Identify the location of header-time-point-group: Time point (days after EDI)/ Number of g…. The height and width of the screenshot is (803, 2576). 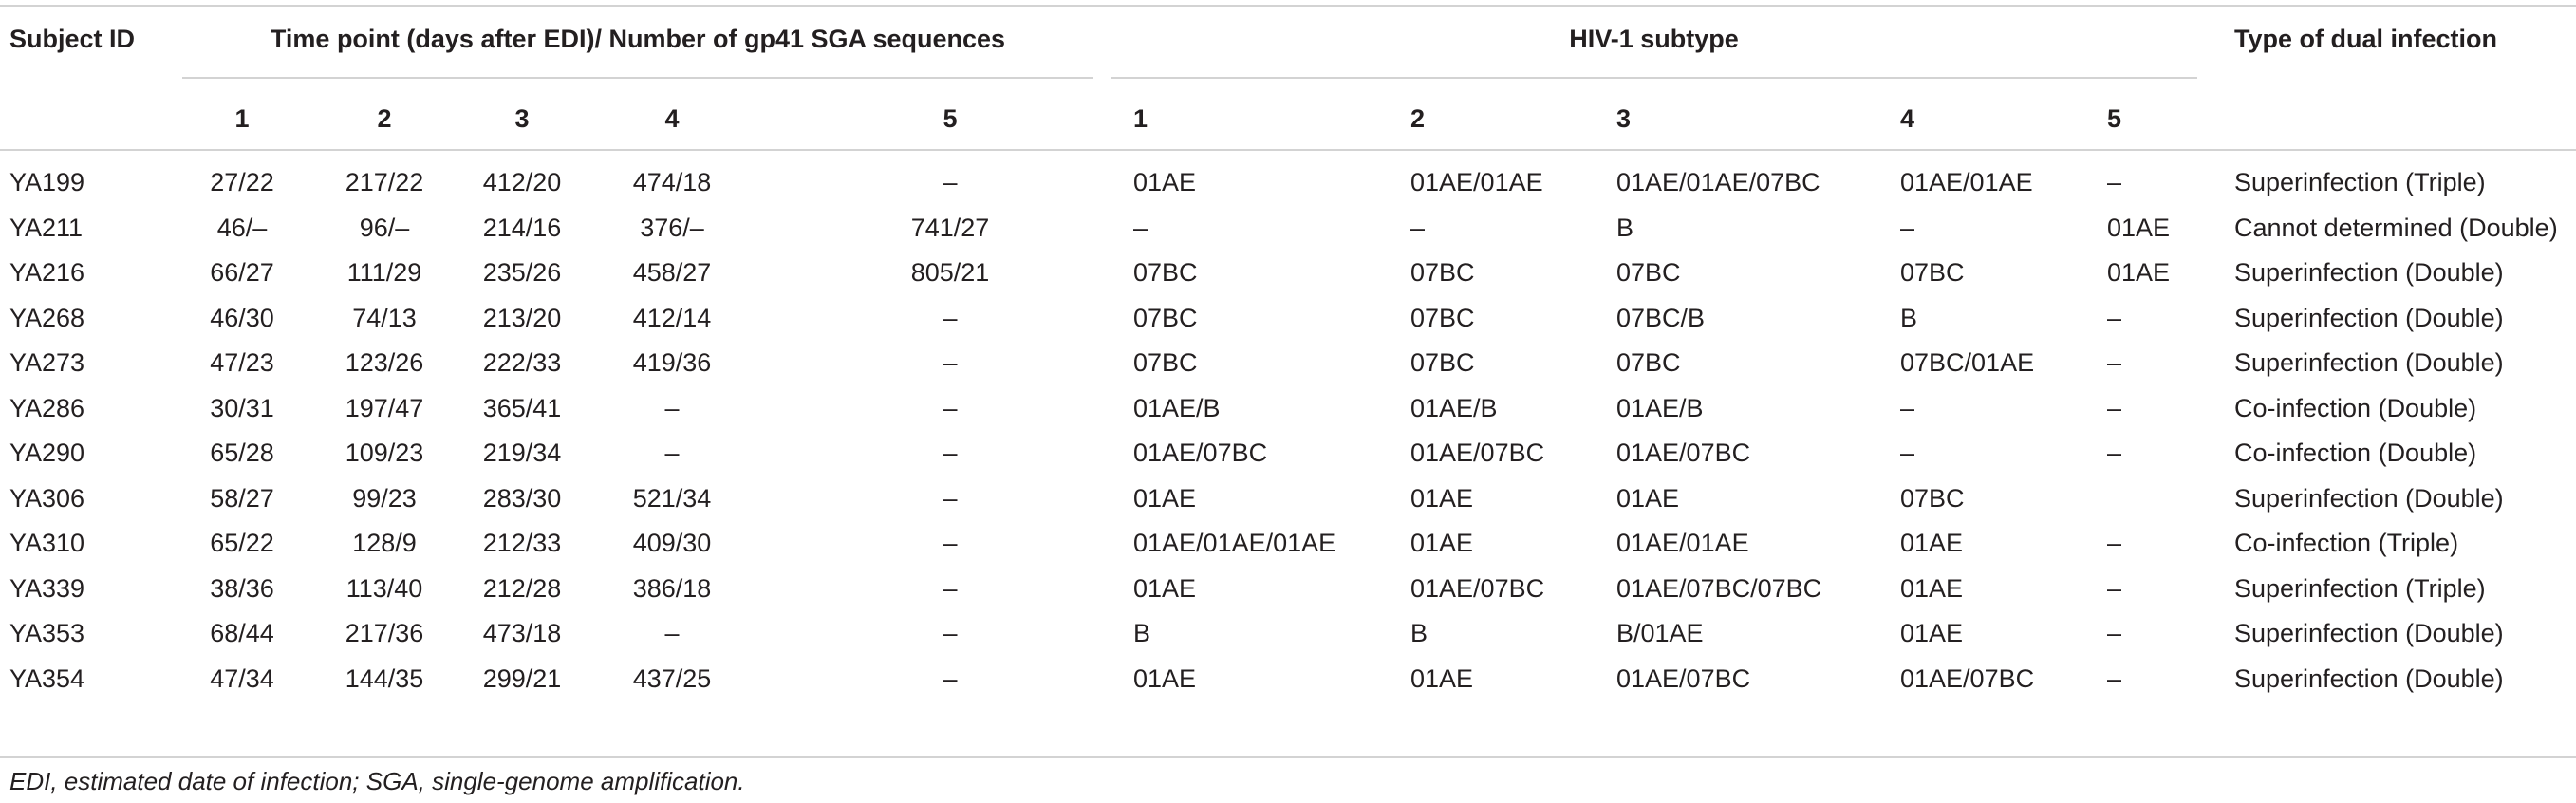
(638, 39).